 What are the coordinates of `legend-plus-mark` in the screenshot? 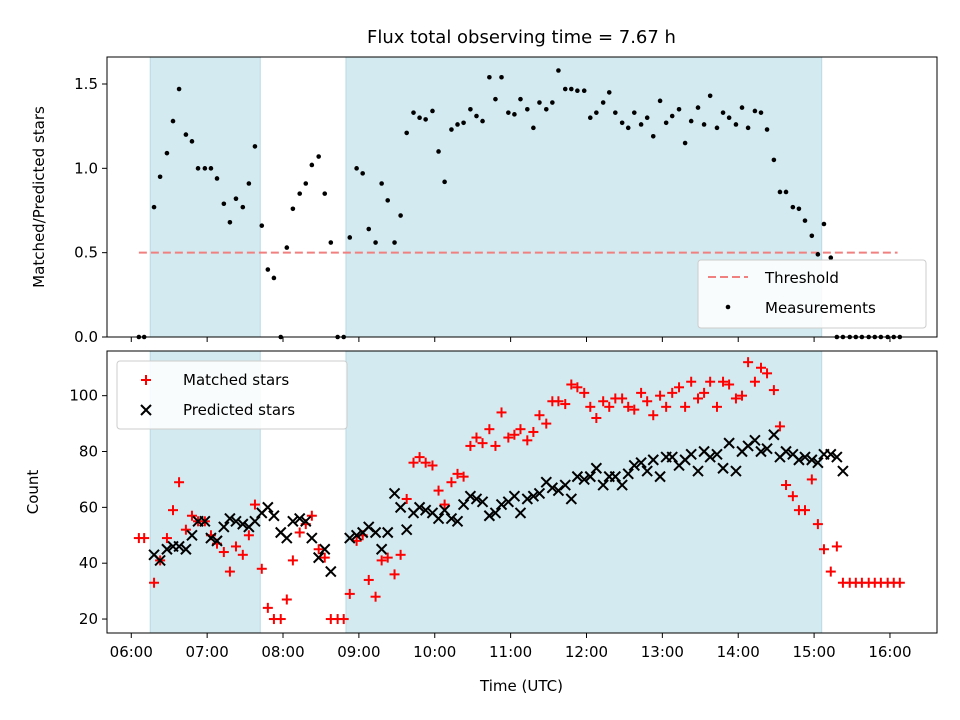 It's located at (146, 380).